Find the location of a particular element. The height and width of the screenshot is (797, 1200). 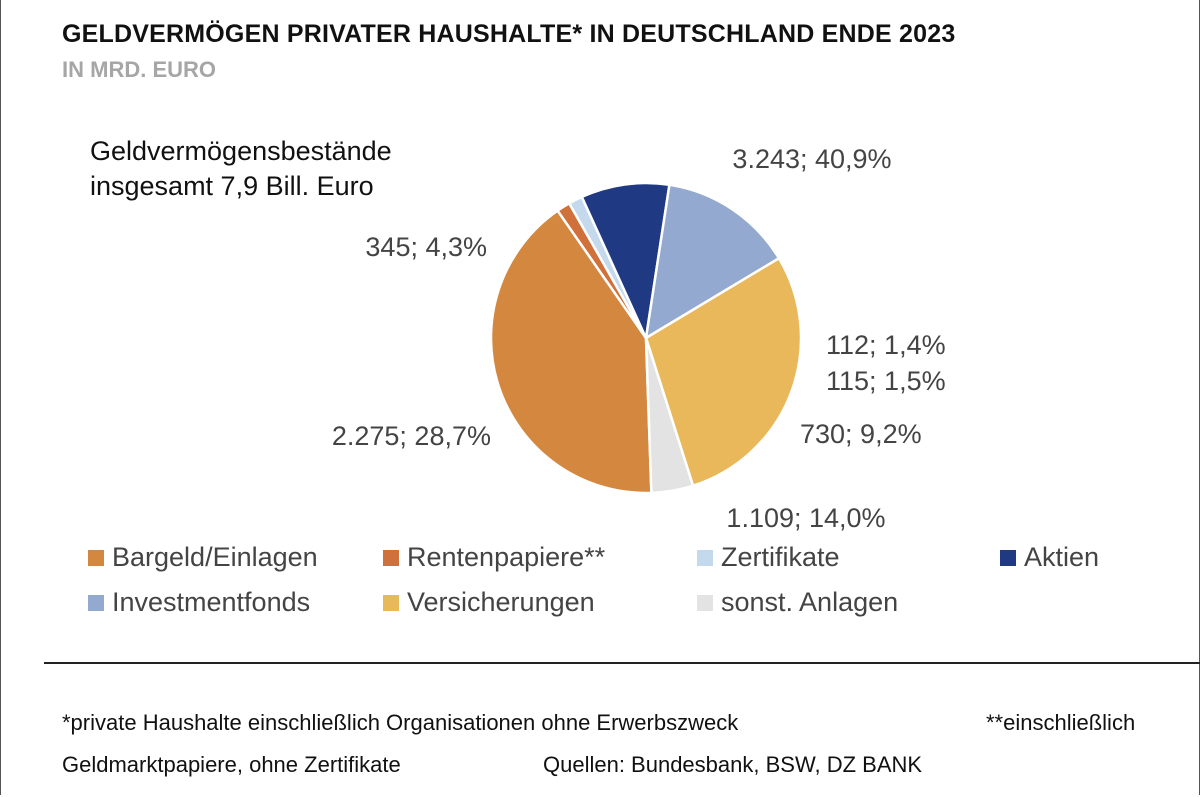

total-note-line2: insgesamt 7,9 Bill. Euro is located at coordinates (232, 186).